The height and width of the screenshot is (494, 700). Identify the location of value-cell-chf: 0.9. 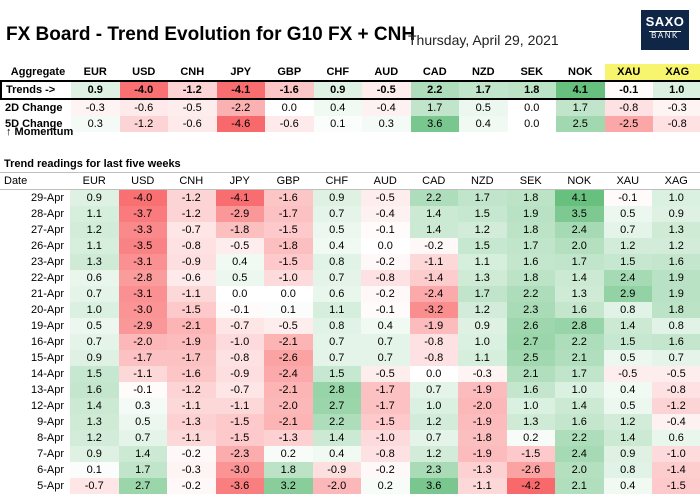
(337, 90).